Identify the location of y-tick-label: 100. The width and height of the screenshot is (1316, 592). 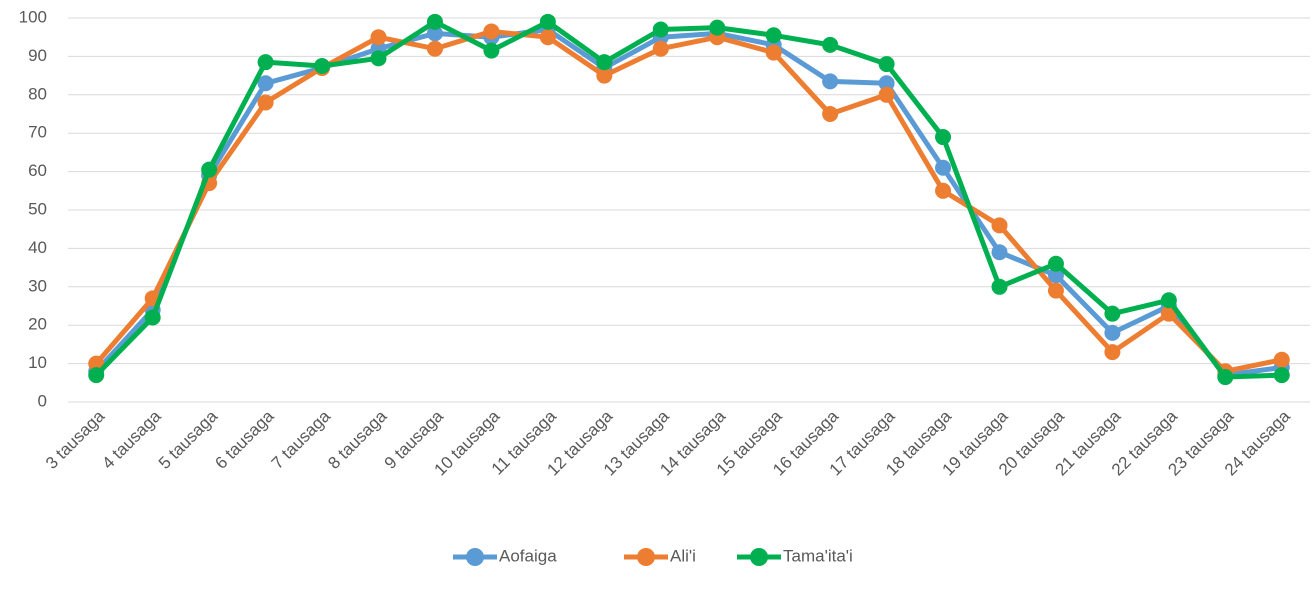
(33, 16).